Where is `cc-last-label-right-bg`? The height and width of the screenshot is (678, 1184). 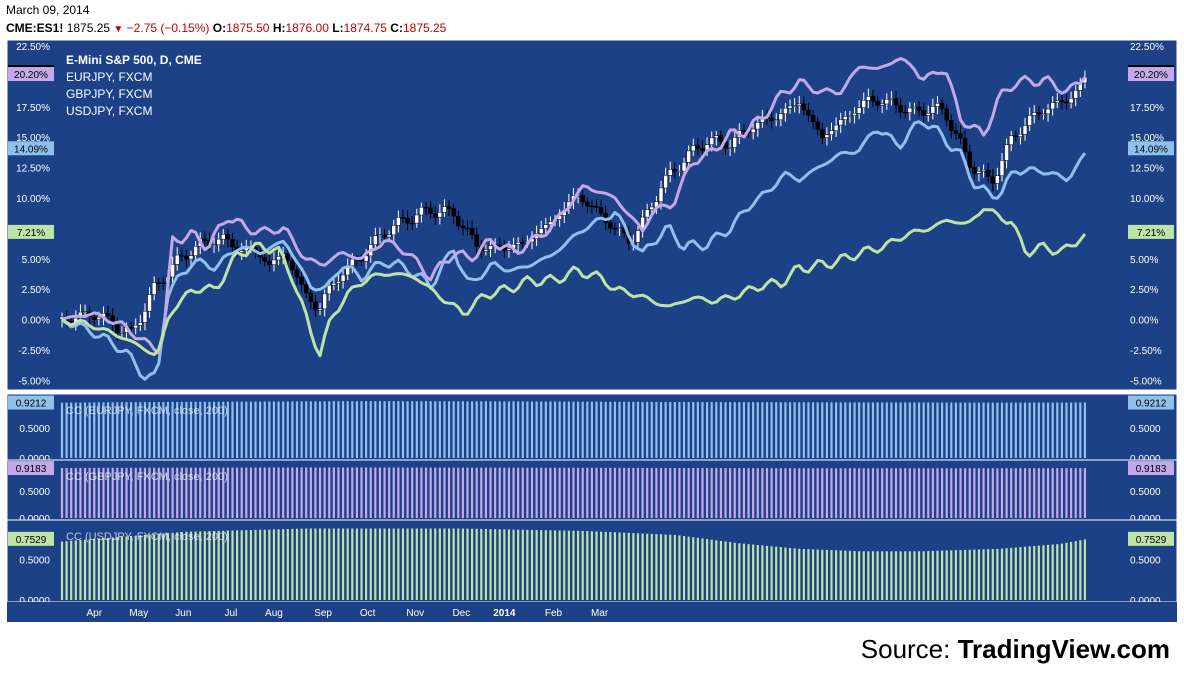 cc-last-label-right-bg is located at coordinates (1151, 468).